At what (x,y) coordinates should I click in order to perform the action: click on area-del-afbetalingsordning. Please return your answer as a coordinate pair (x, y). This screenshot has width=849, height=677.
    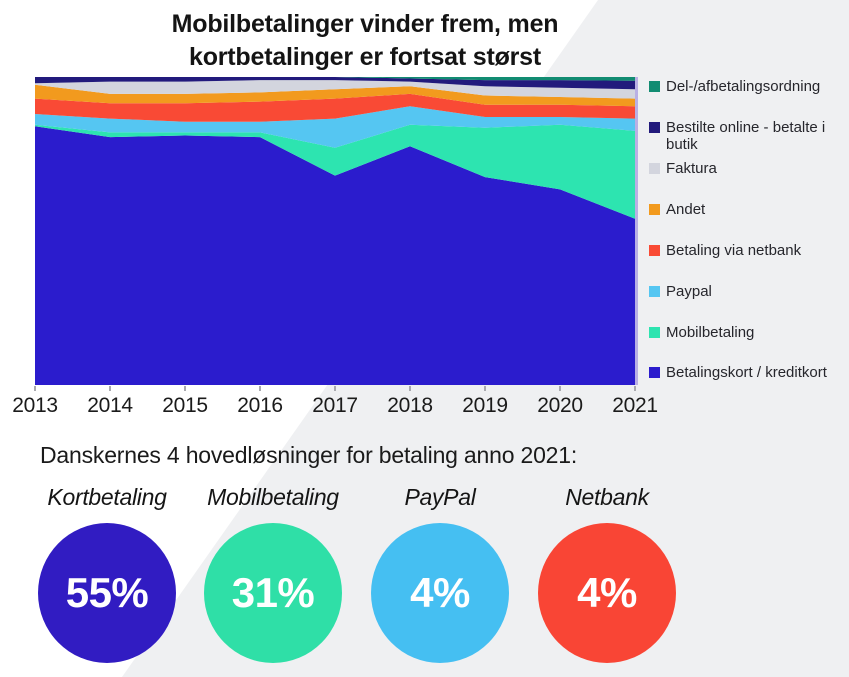
    Looking at the image, I should click on (335, 79).